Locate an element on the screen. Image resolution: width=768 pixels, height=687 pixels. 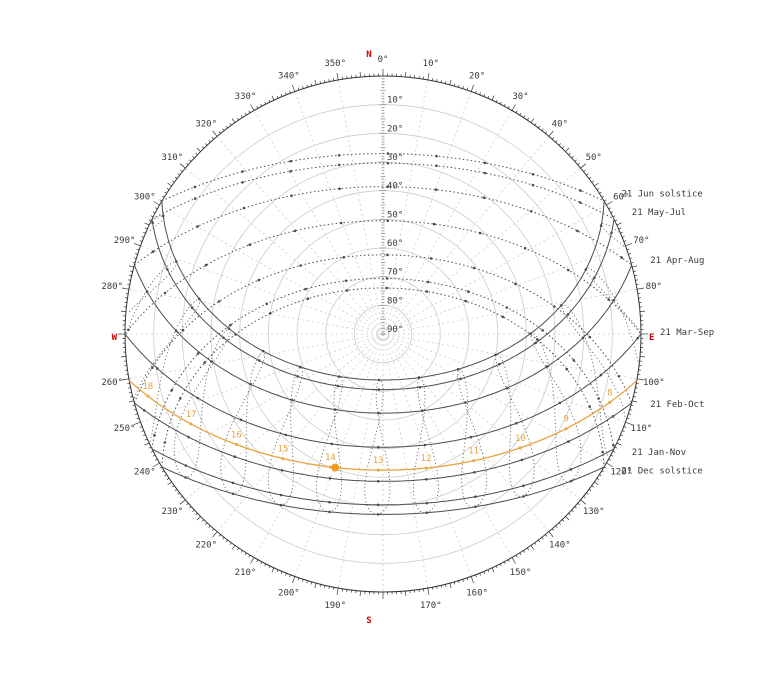
hour-label: 15 is located at coordinates (283, 450).